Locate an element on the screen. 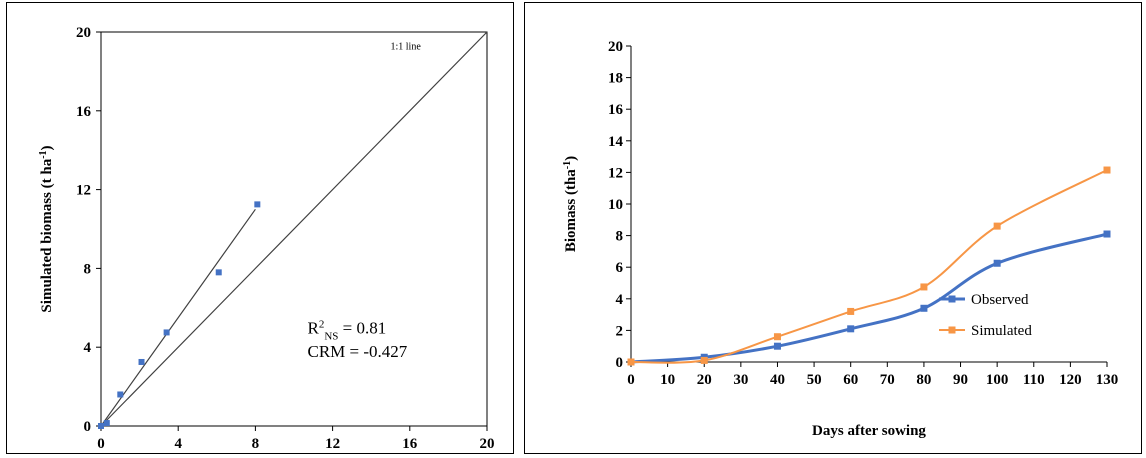 The image size is (1146, 458). x-axis-label: Days after sowing is located at coordinates (869, 431).